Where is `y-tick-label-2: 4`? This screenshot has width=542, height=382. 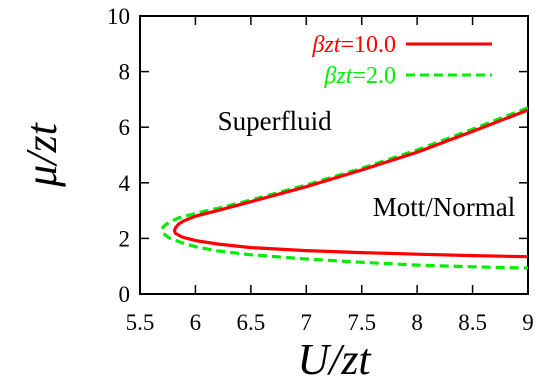 y-tick-label-2: 4 is located at coordinates (125, 183).